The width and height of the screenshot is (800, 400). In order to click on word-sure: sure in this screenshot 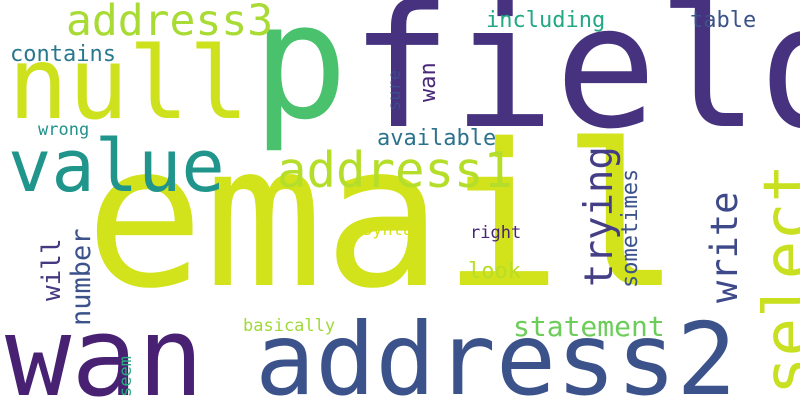, I will do `click(395, 90)`.